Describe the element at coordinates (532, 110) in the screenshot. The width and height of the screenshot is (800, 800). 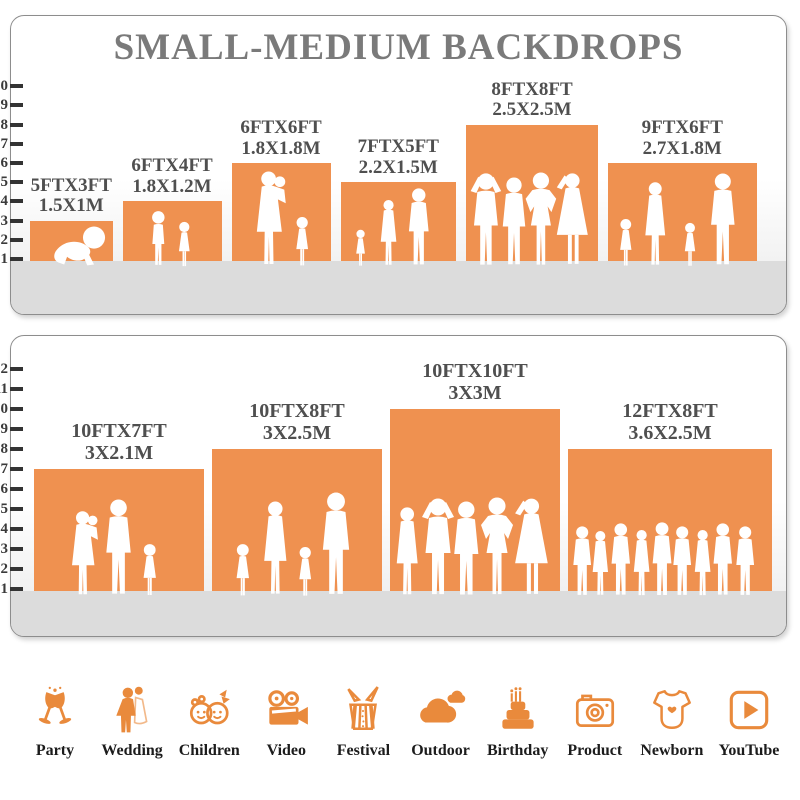
I see `backdrop-size-m: 2.5X2.5M` at that location.